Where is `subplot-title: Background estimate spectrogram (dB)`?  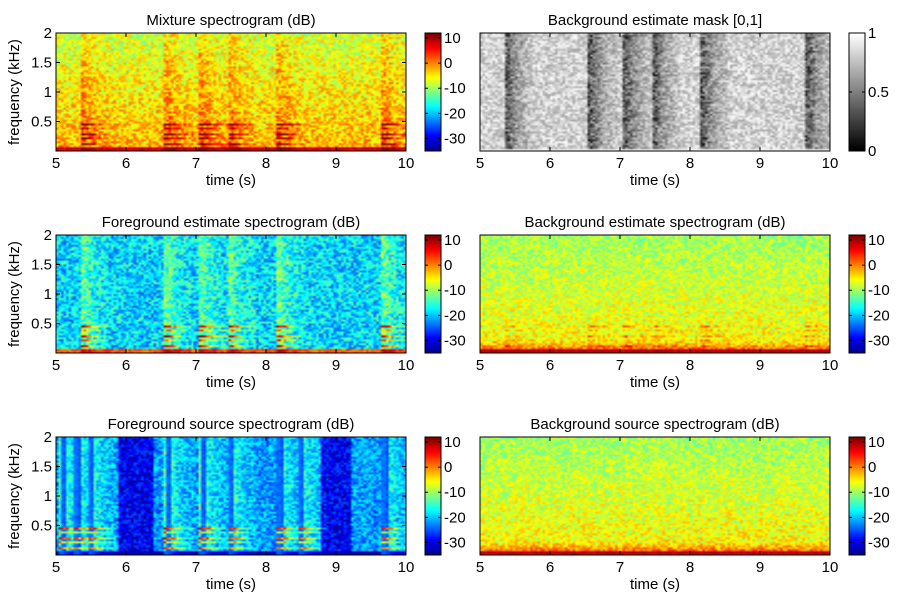
subplot-title: Background estimate spectrogram (dB) is located at coordinates (655, 222).